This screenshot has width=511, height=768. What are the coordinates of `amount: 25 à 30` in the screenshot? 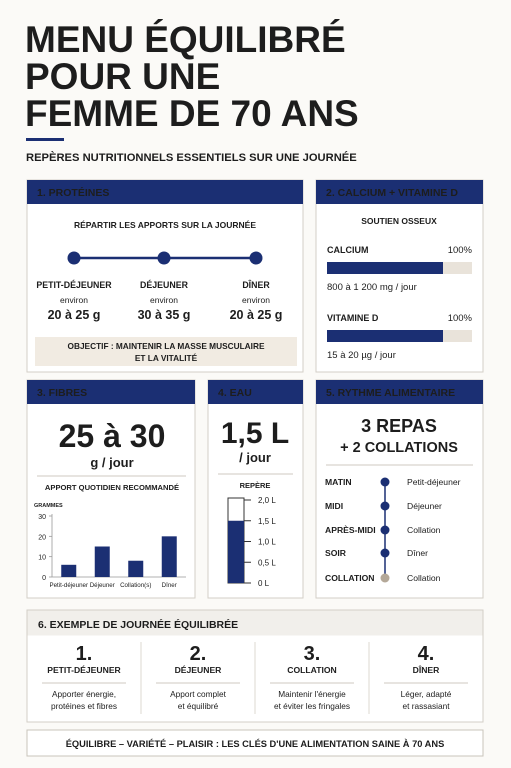 It's located at (112, 436).